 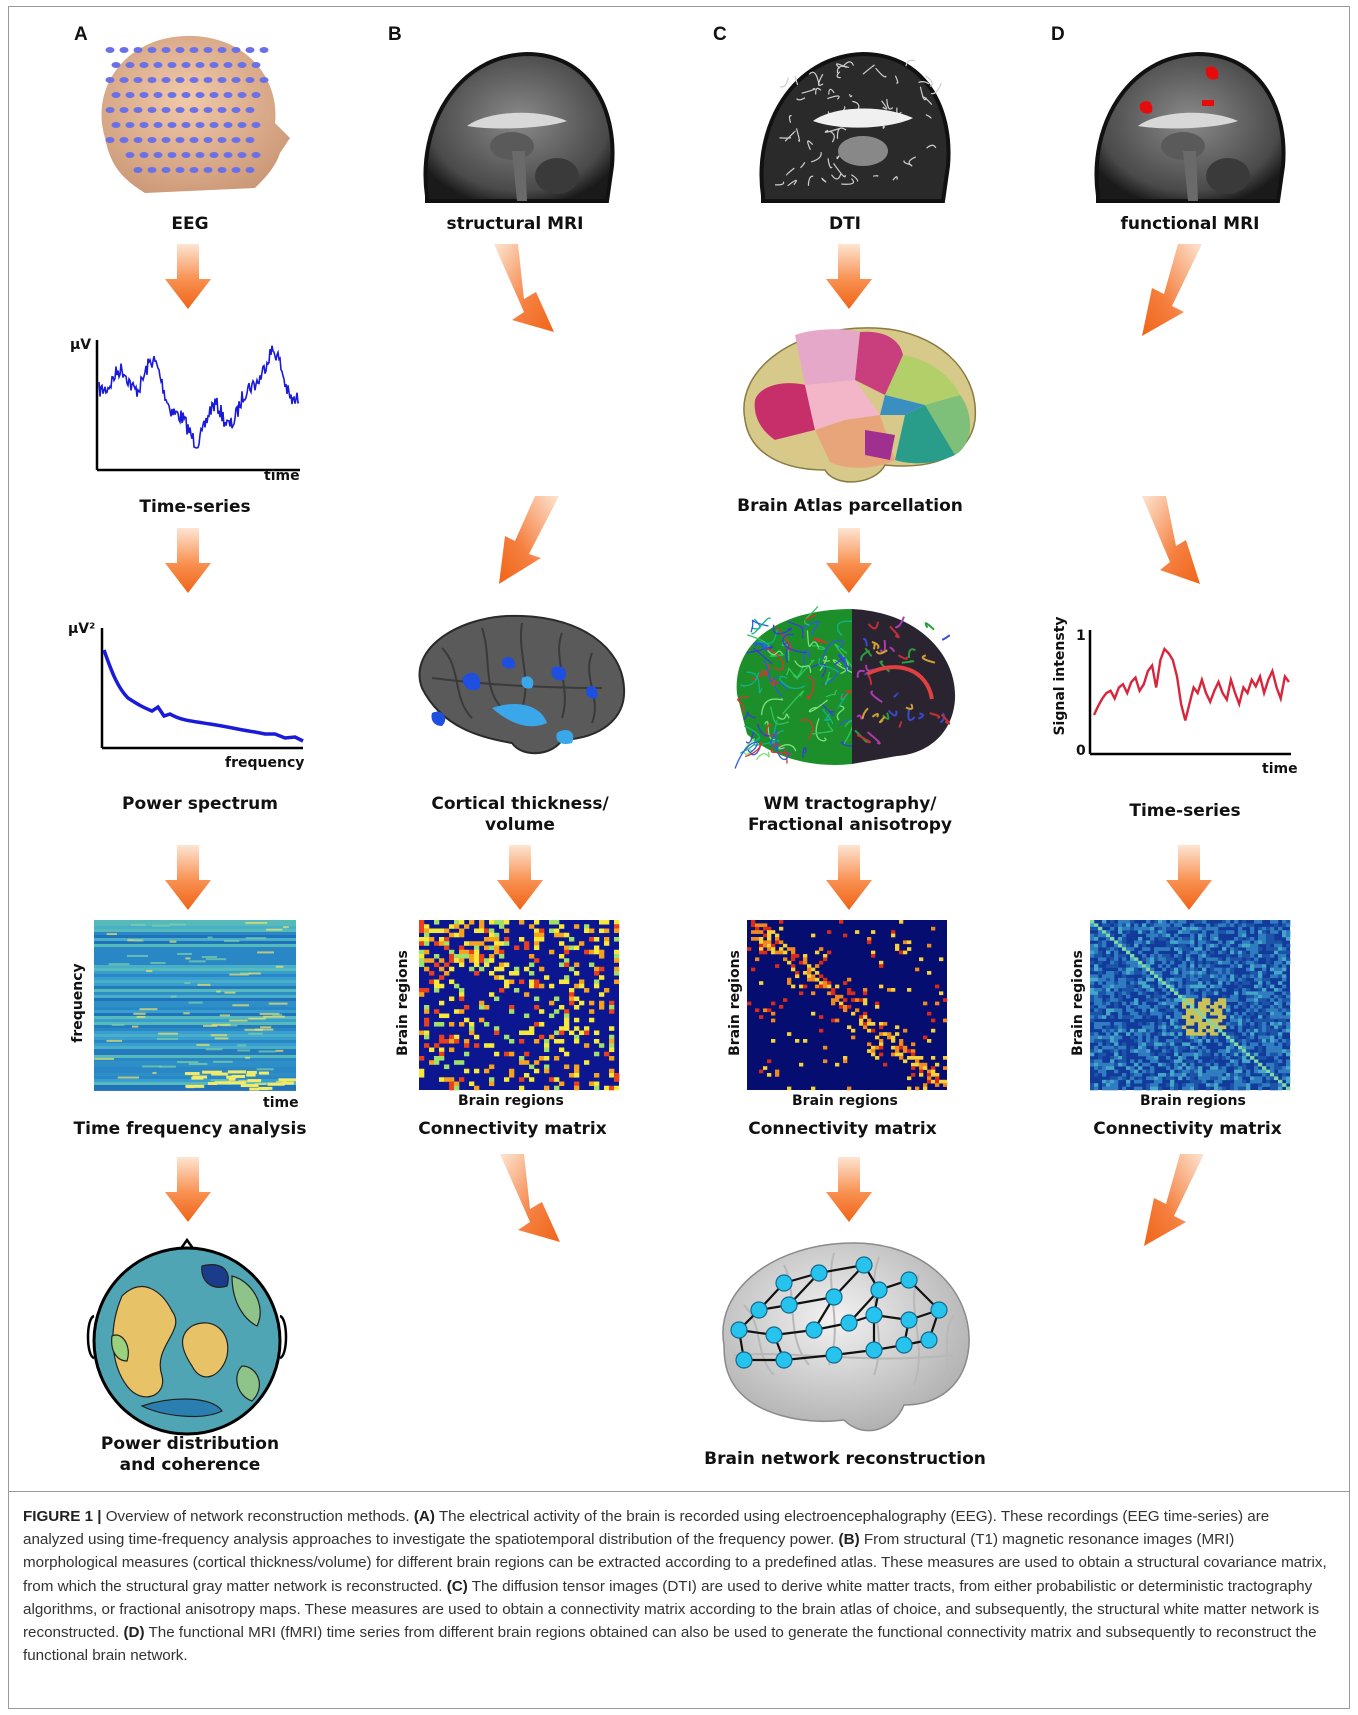 What do you see at coordinates (282, 476) in the screenshot?
I see `eeg-xlabel: time` at bounding box center [282, 476].